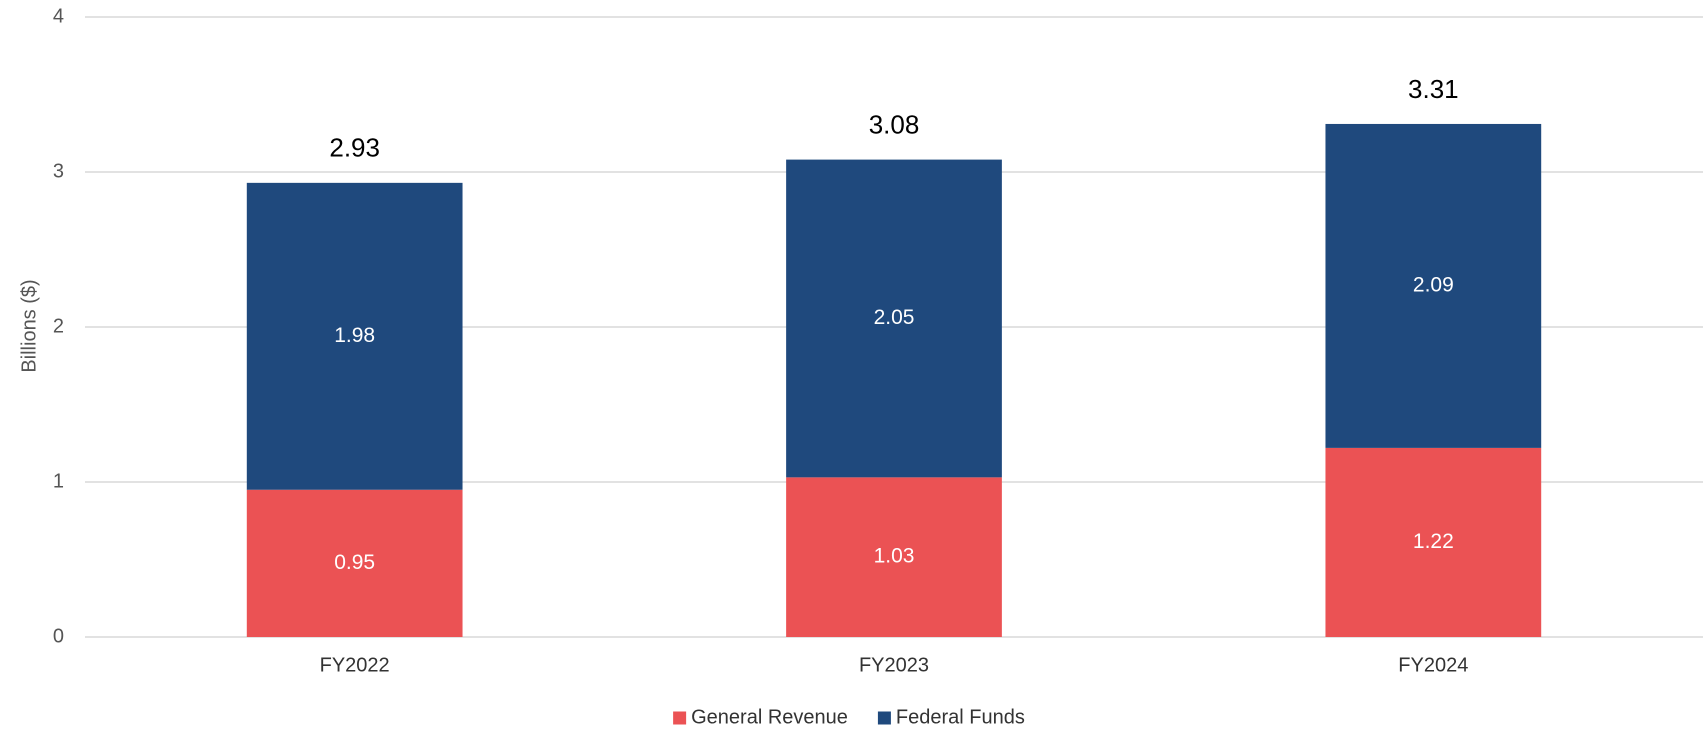 This screenshot has width=1703, height=734. I want to click on total-label: 3.08, so click(894, 124).